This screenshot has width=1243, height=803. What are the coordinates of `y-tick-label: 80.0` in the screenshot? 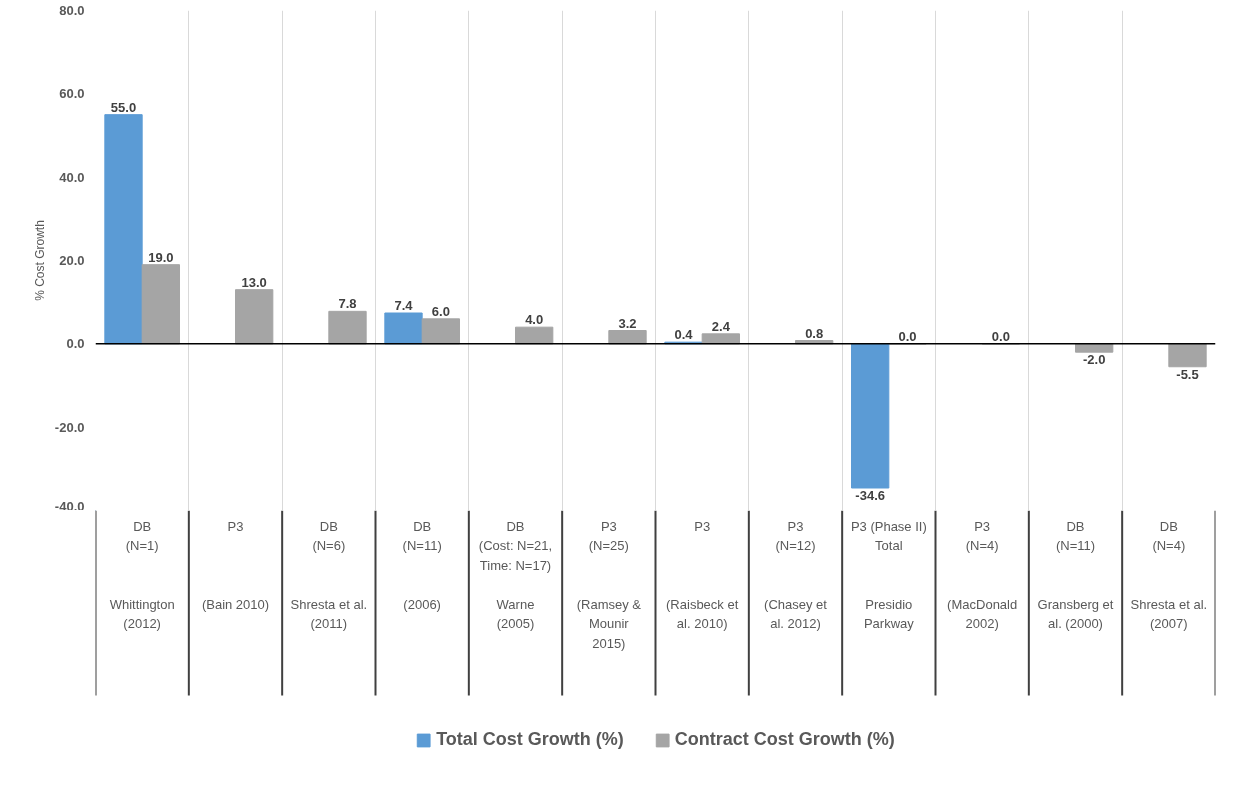 It's located at (72, 10).